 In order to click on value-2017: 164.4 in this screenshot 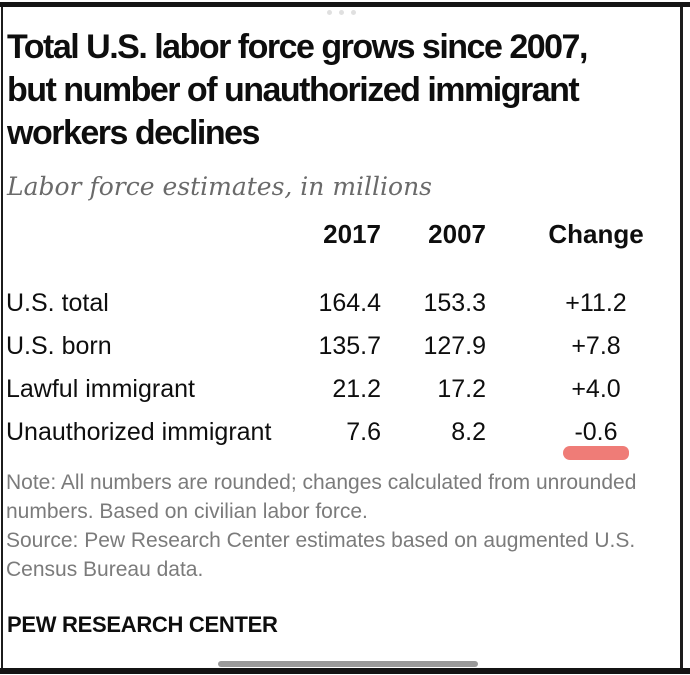, I will do `click(349, 303)`.